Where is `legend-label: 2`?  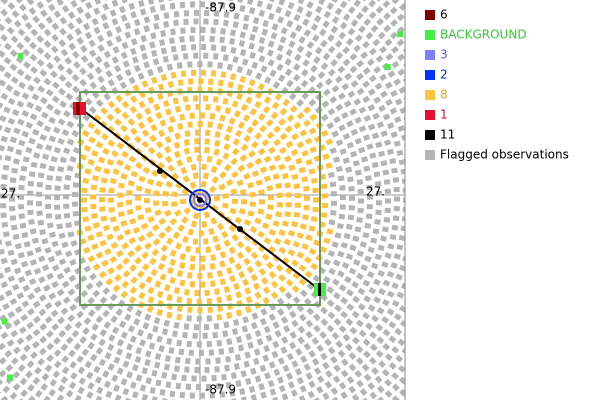
legend-label: 2 is located at coordinates (444, 75).